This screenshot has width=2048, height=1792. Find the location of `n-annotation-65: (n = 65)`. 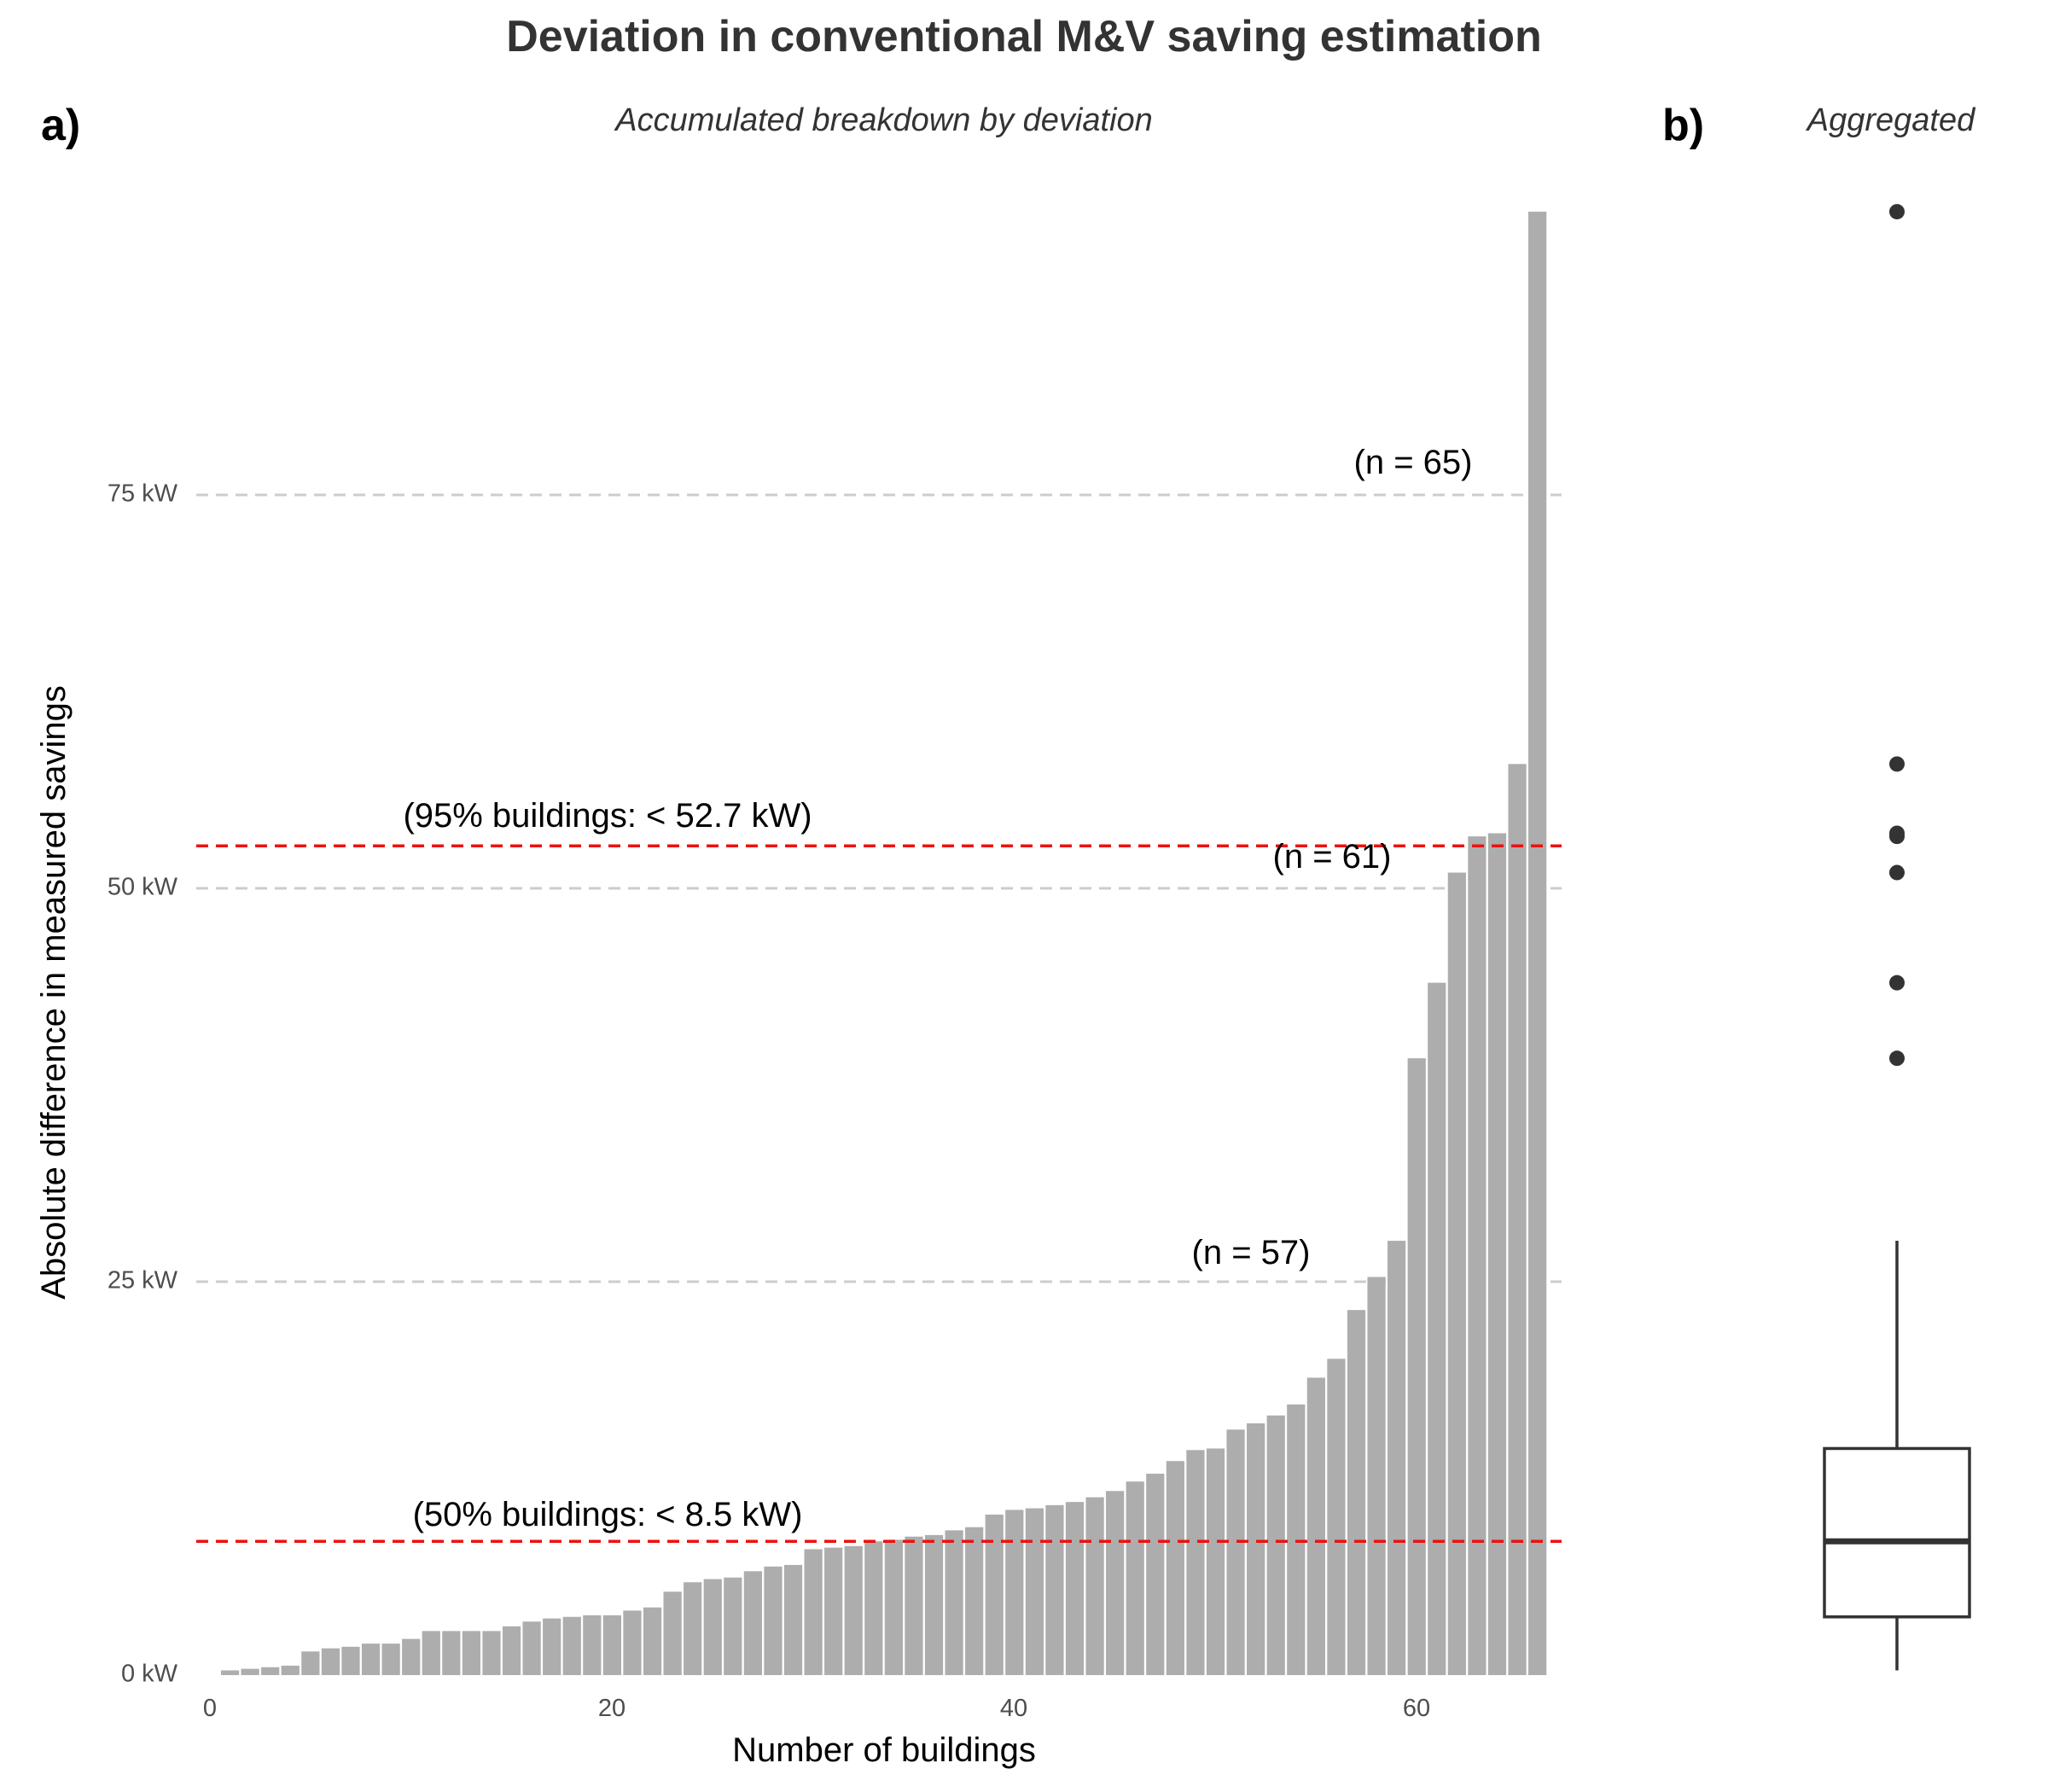

n-annotation-65: (n = 65) is located at coordinates (1413, 463).